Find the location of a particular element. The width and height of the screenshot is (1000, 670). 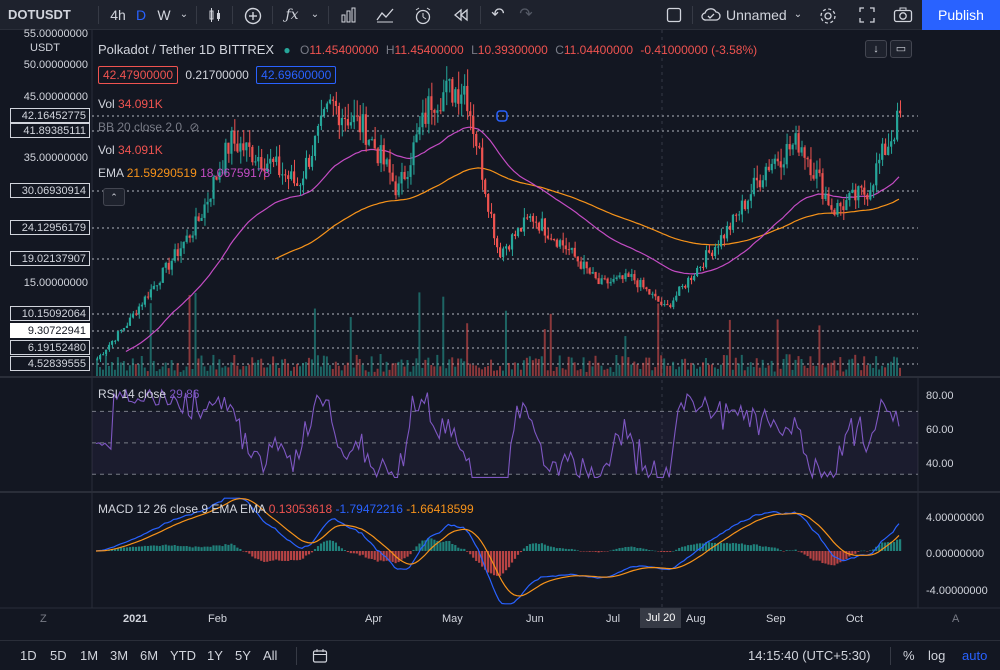

range-1y-button: 1Y is located at coordinates (215, 655).